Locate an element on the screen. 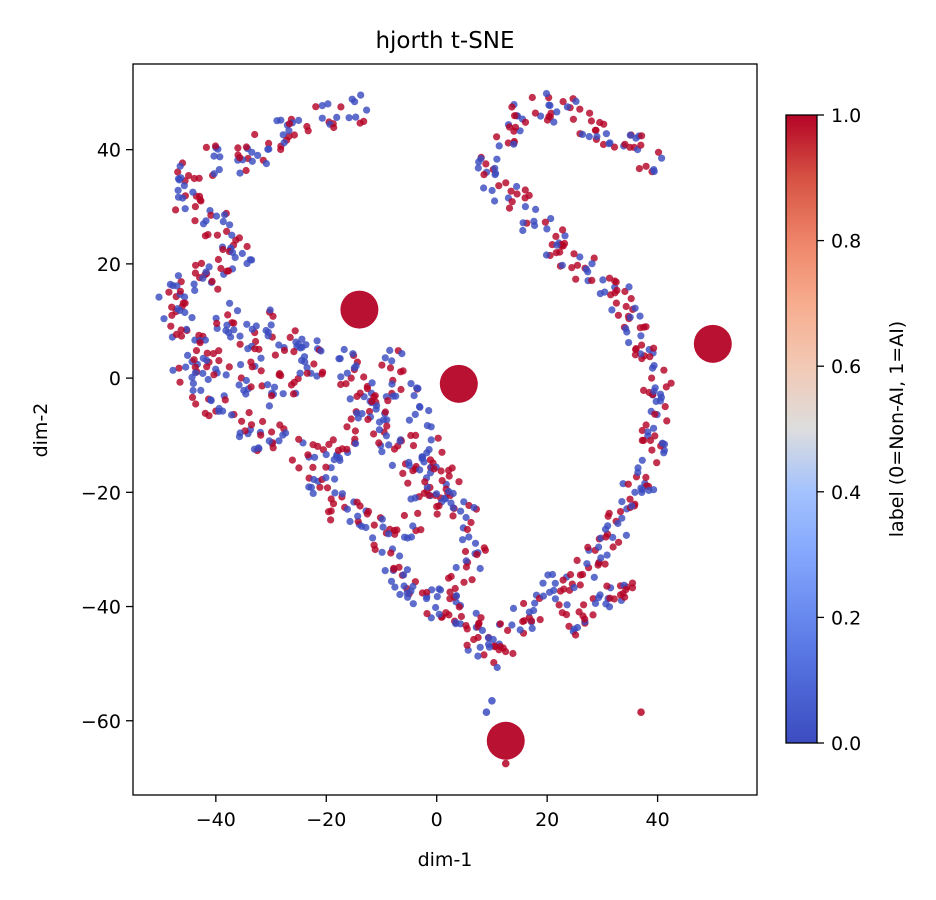  y-tick-label: −60 is located at coordinates (101, 722).